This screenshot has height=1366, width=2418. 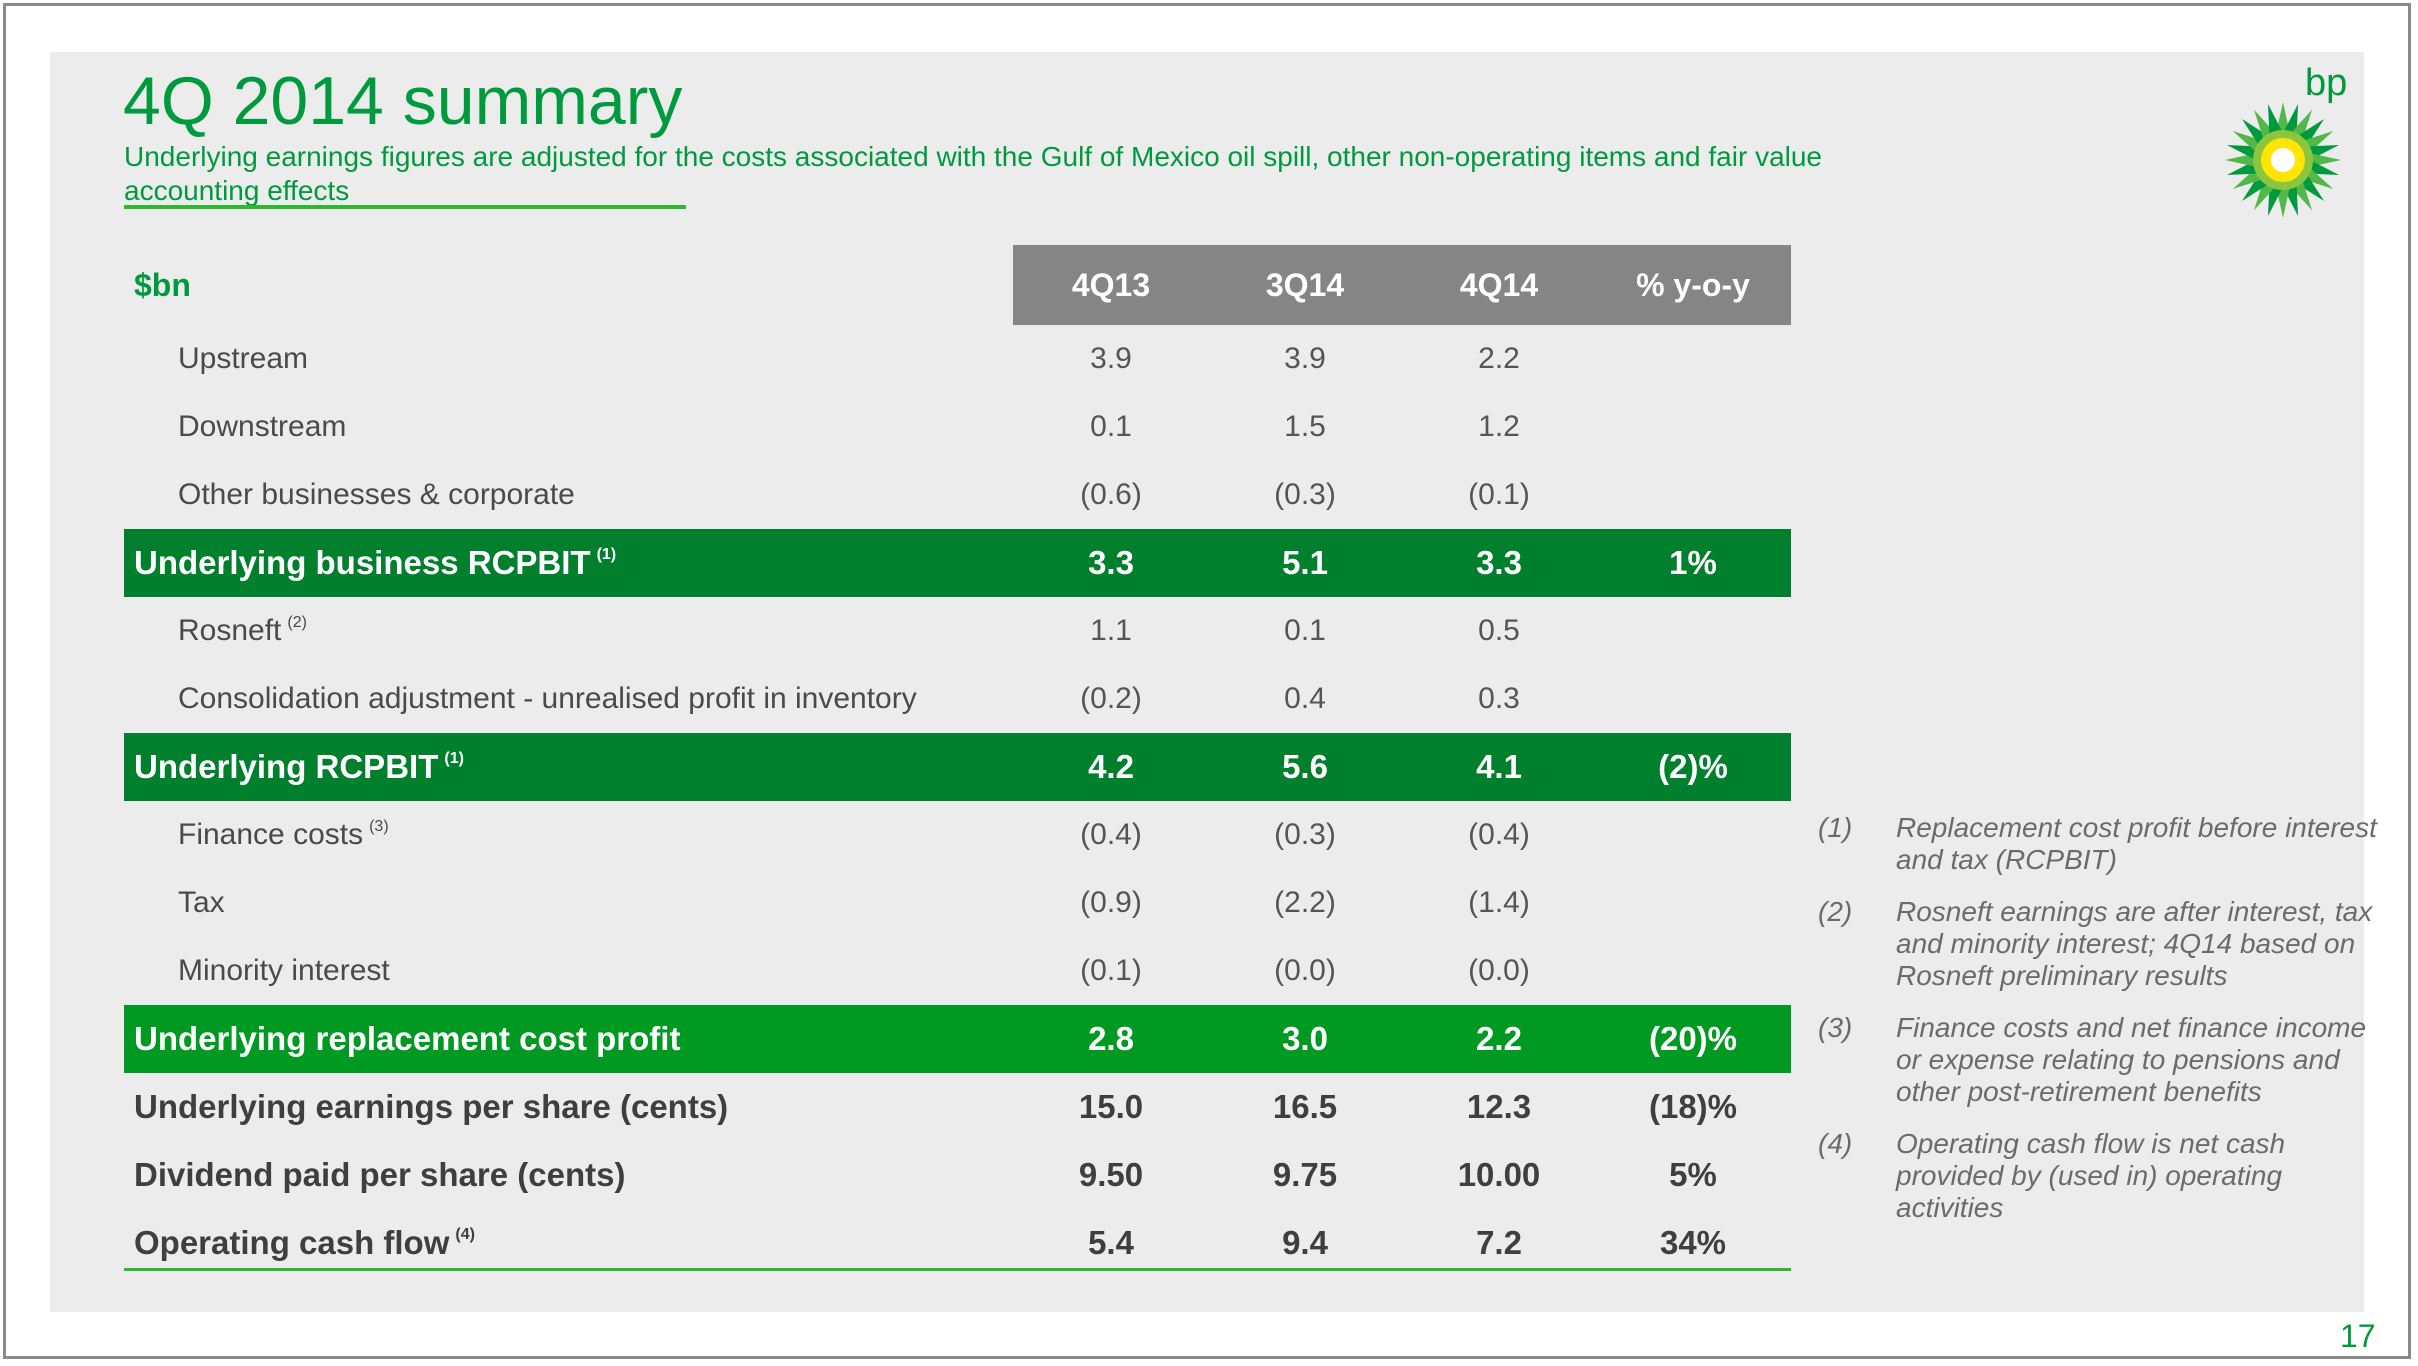 I want to click on row-label-text: Operating cash flow, so click(x=292, y=1242).